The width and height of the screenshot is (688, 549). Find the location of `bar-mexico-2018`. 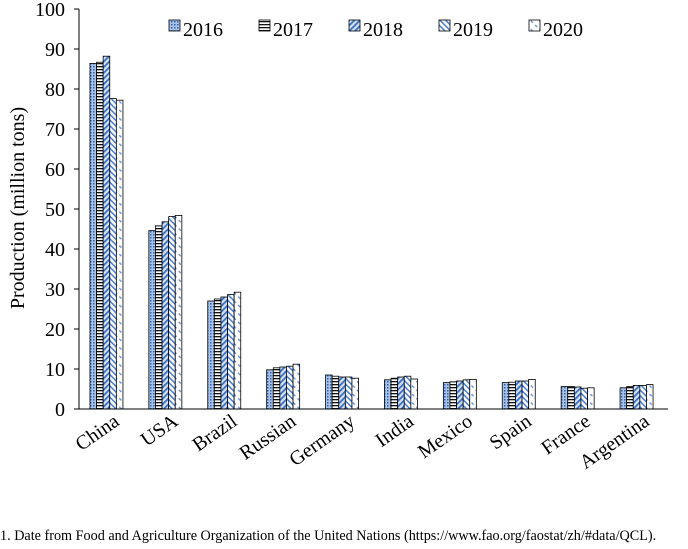

bar-mexico-2018 is located at coordinates (460, 395).